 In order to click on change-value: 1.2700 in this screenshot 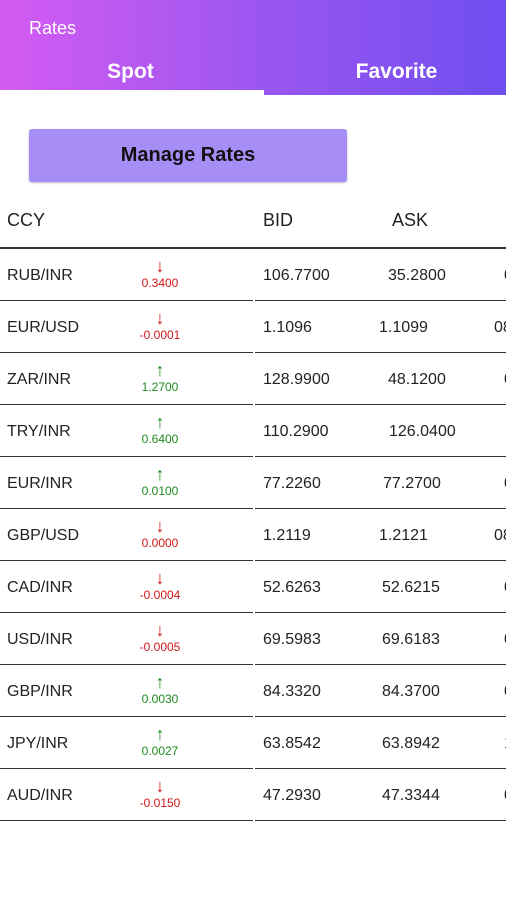, I will do `click(160, 387)`.